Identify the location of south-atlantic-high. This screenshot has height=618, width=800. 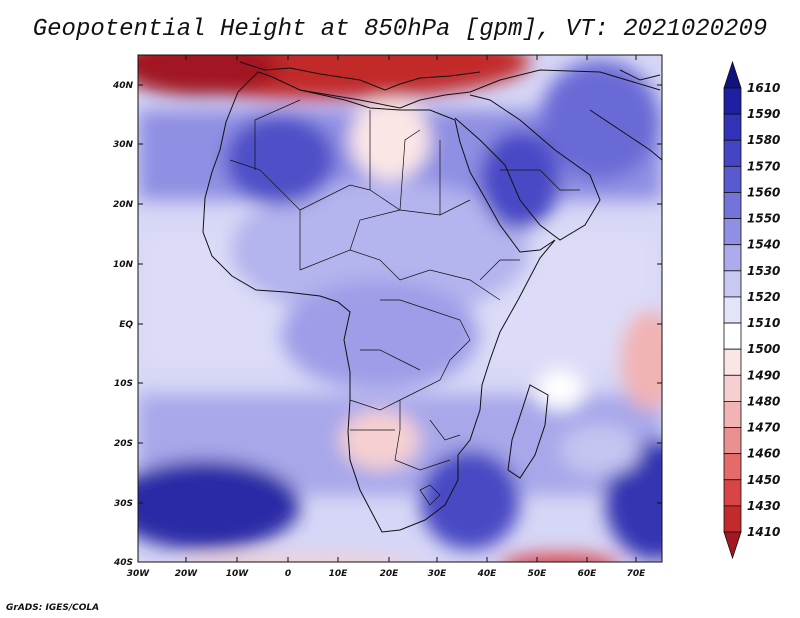
(219, 505).